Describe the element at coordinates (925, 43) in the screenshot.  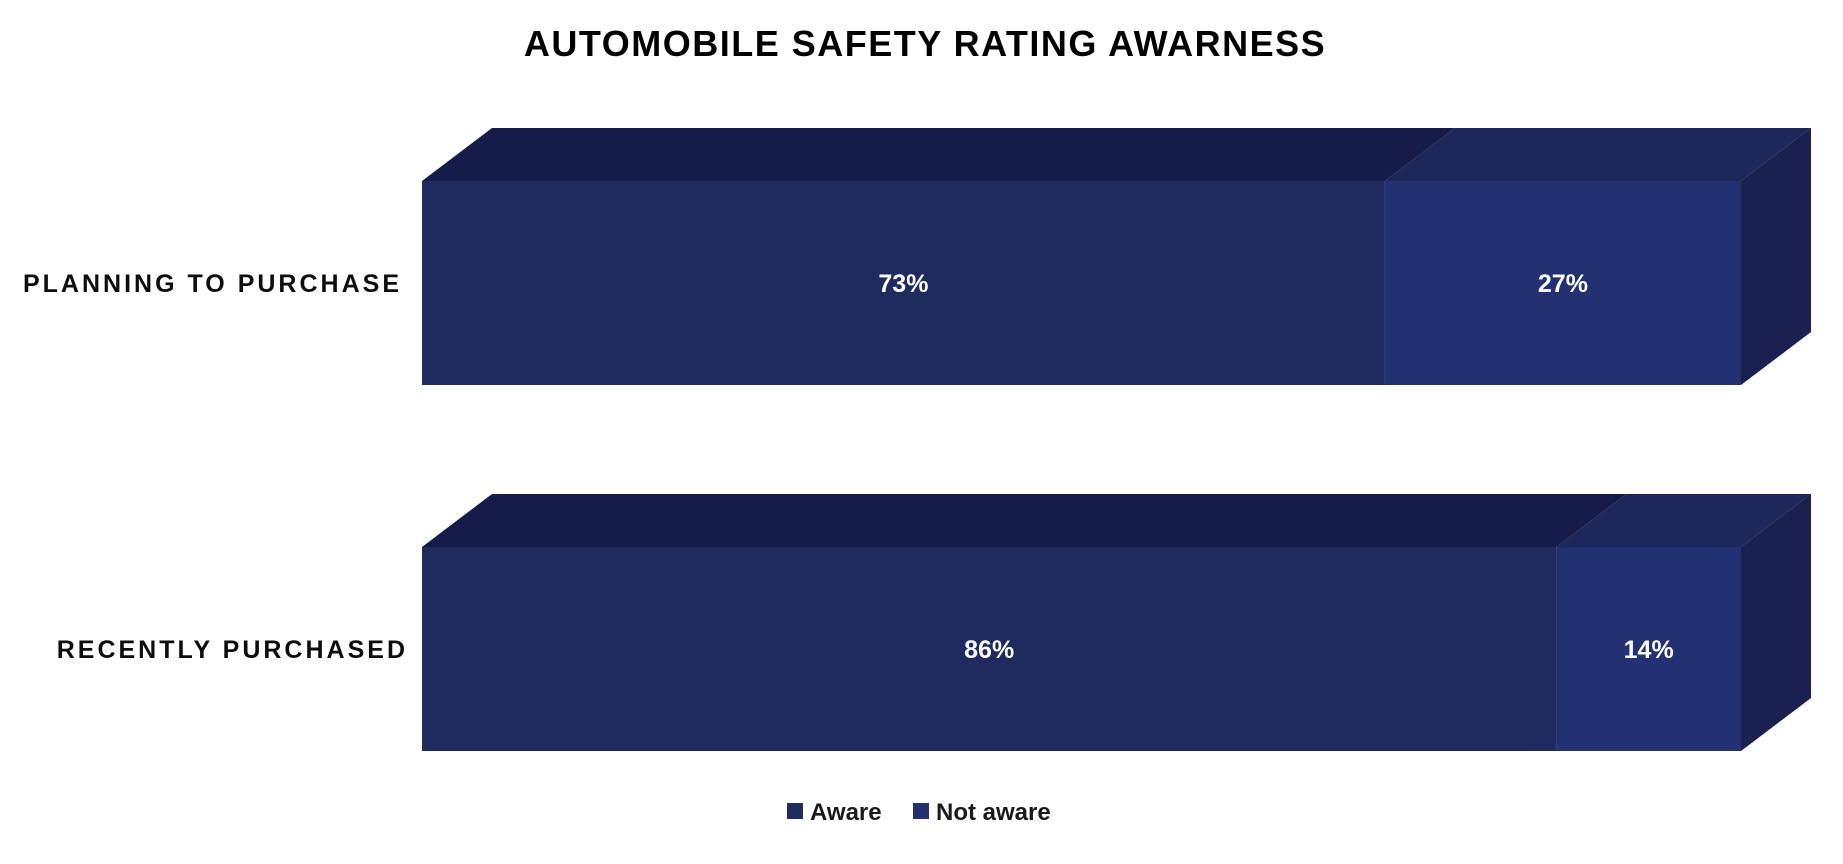
I see `chart-title: AUTOMOBILE SAFETY RATING AWARNESS` at that location.